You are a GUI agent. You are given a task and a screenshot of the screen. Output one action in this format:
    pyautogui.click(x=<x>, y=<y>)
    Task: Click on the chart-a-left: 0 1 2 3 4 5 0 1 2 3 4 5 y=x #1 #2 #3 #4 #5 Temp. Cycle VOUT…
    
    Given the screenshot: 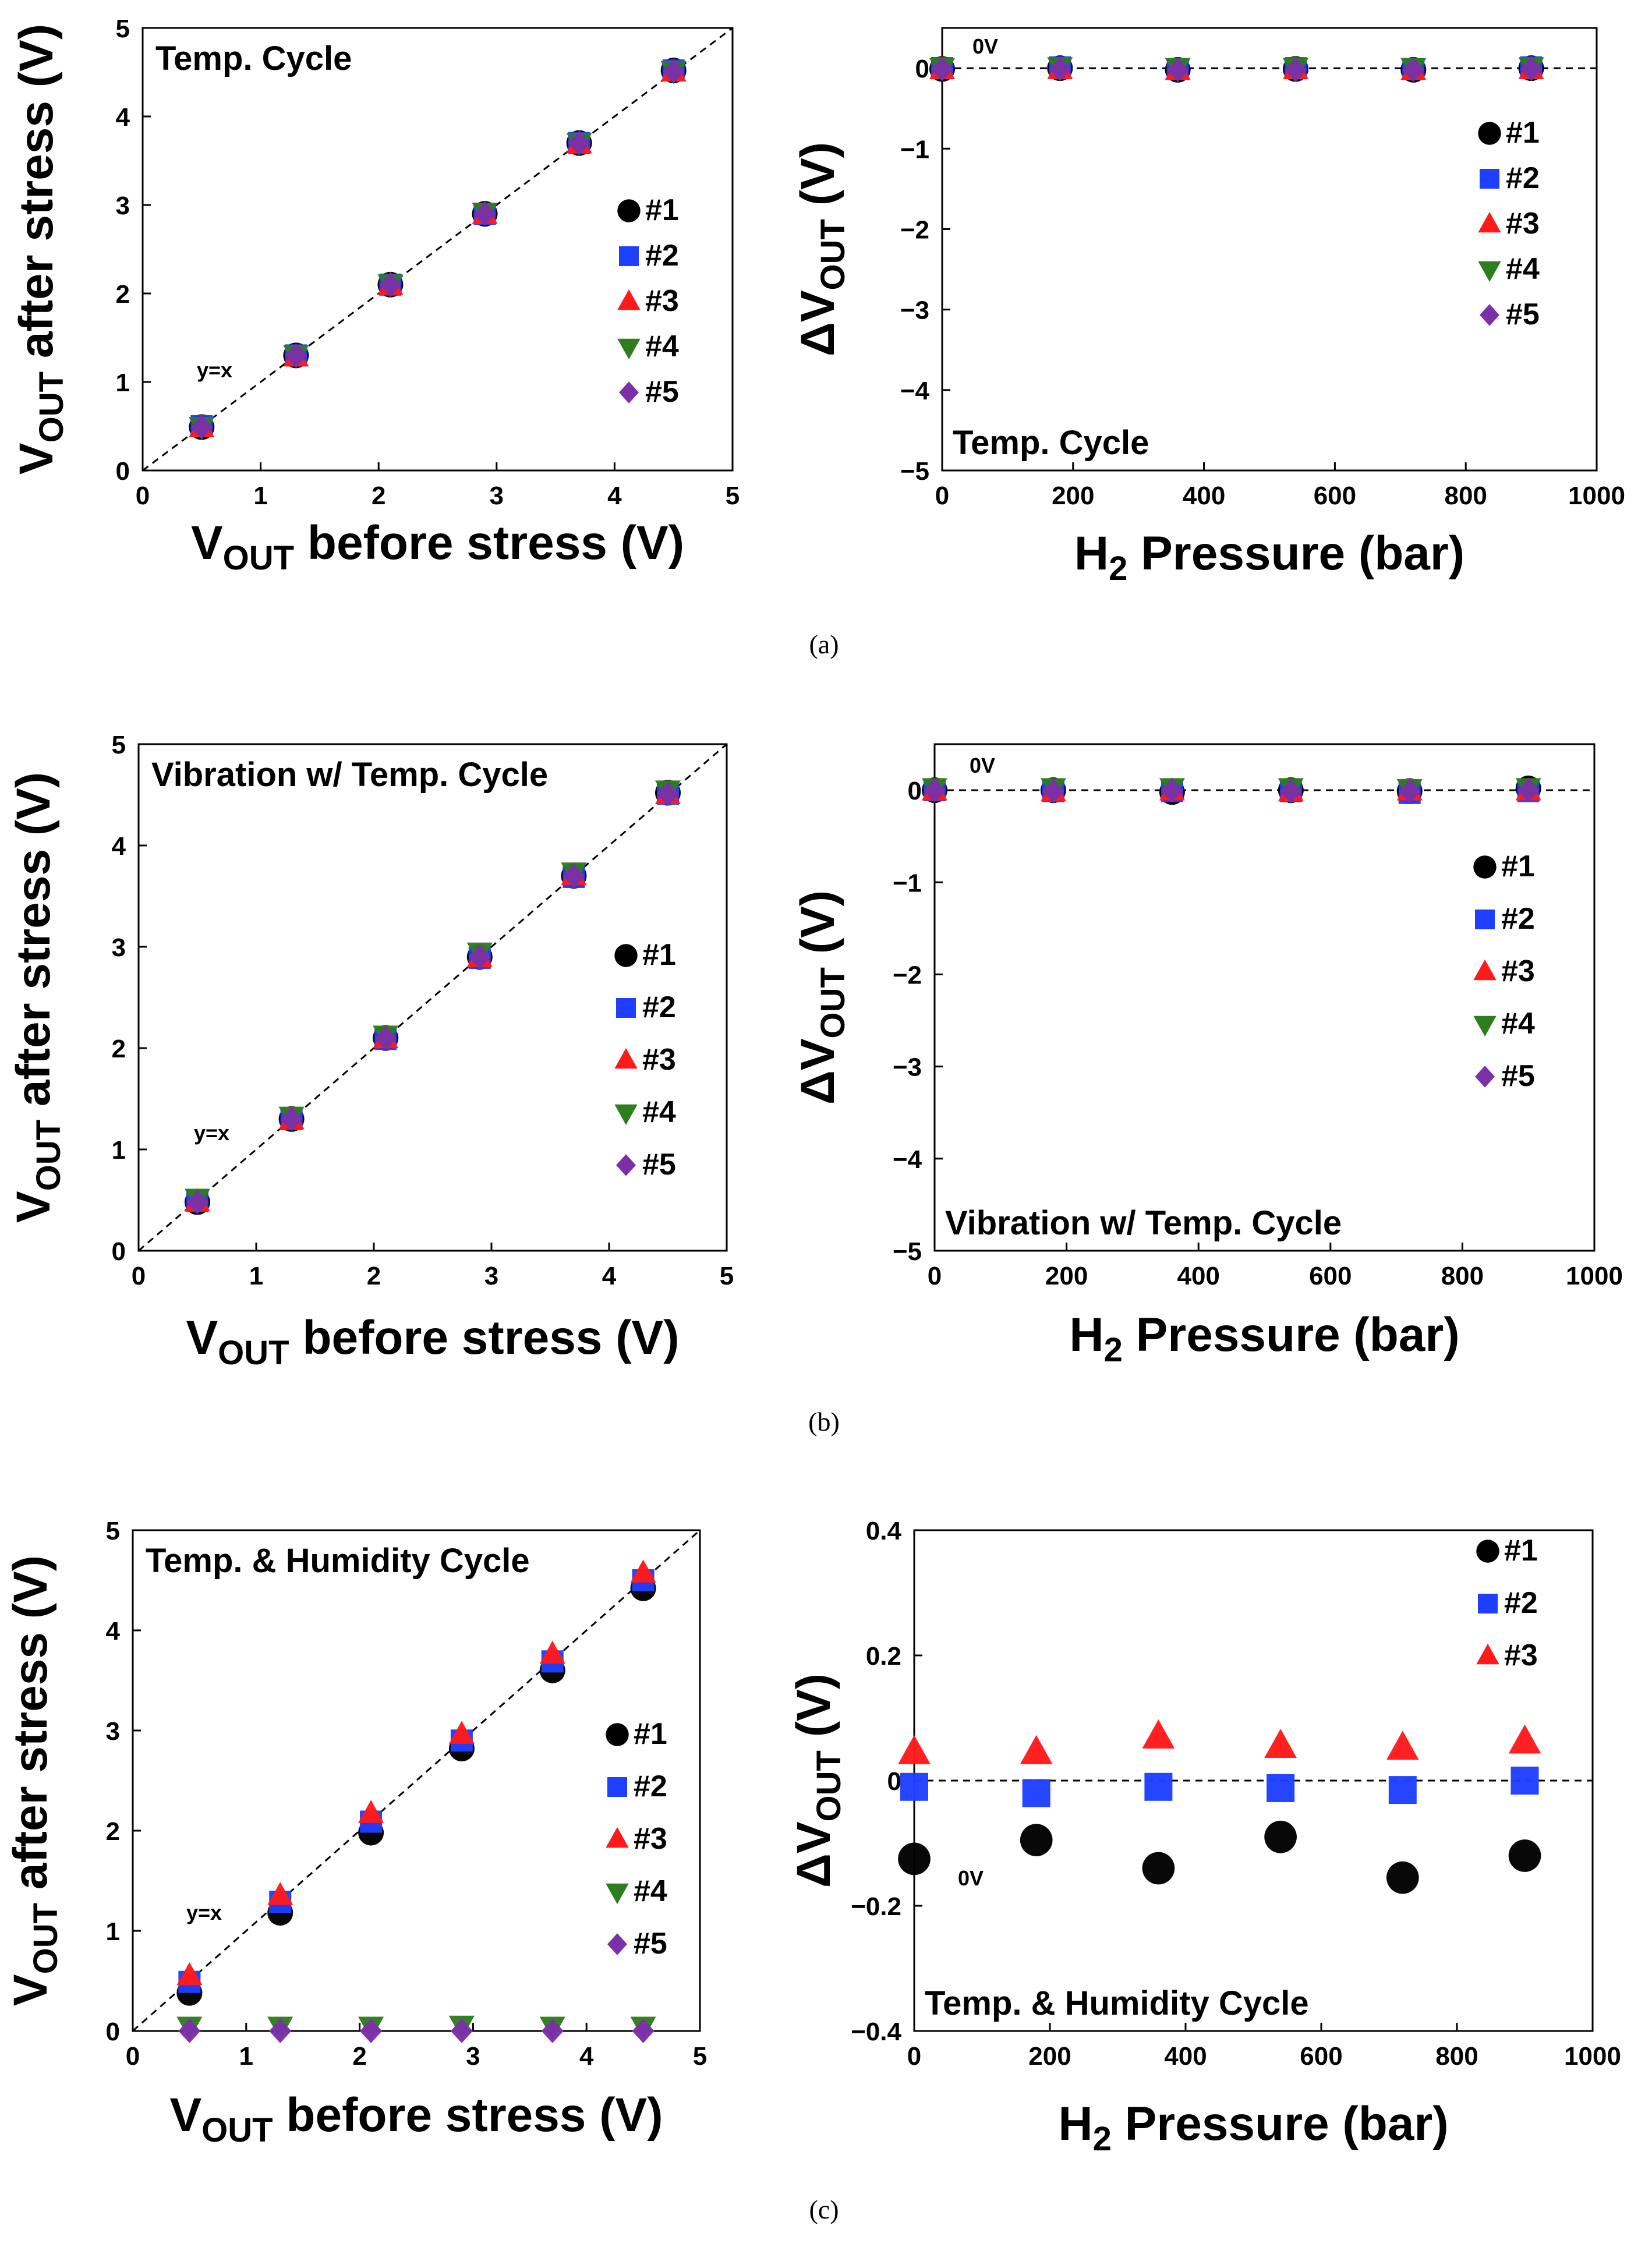 What is the action you would take?
    pyautogui.click(x=375, y=296)
    